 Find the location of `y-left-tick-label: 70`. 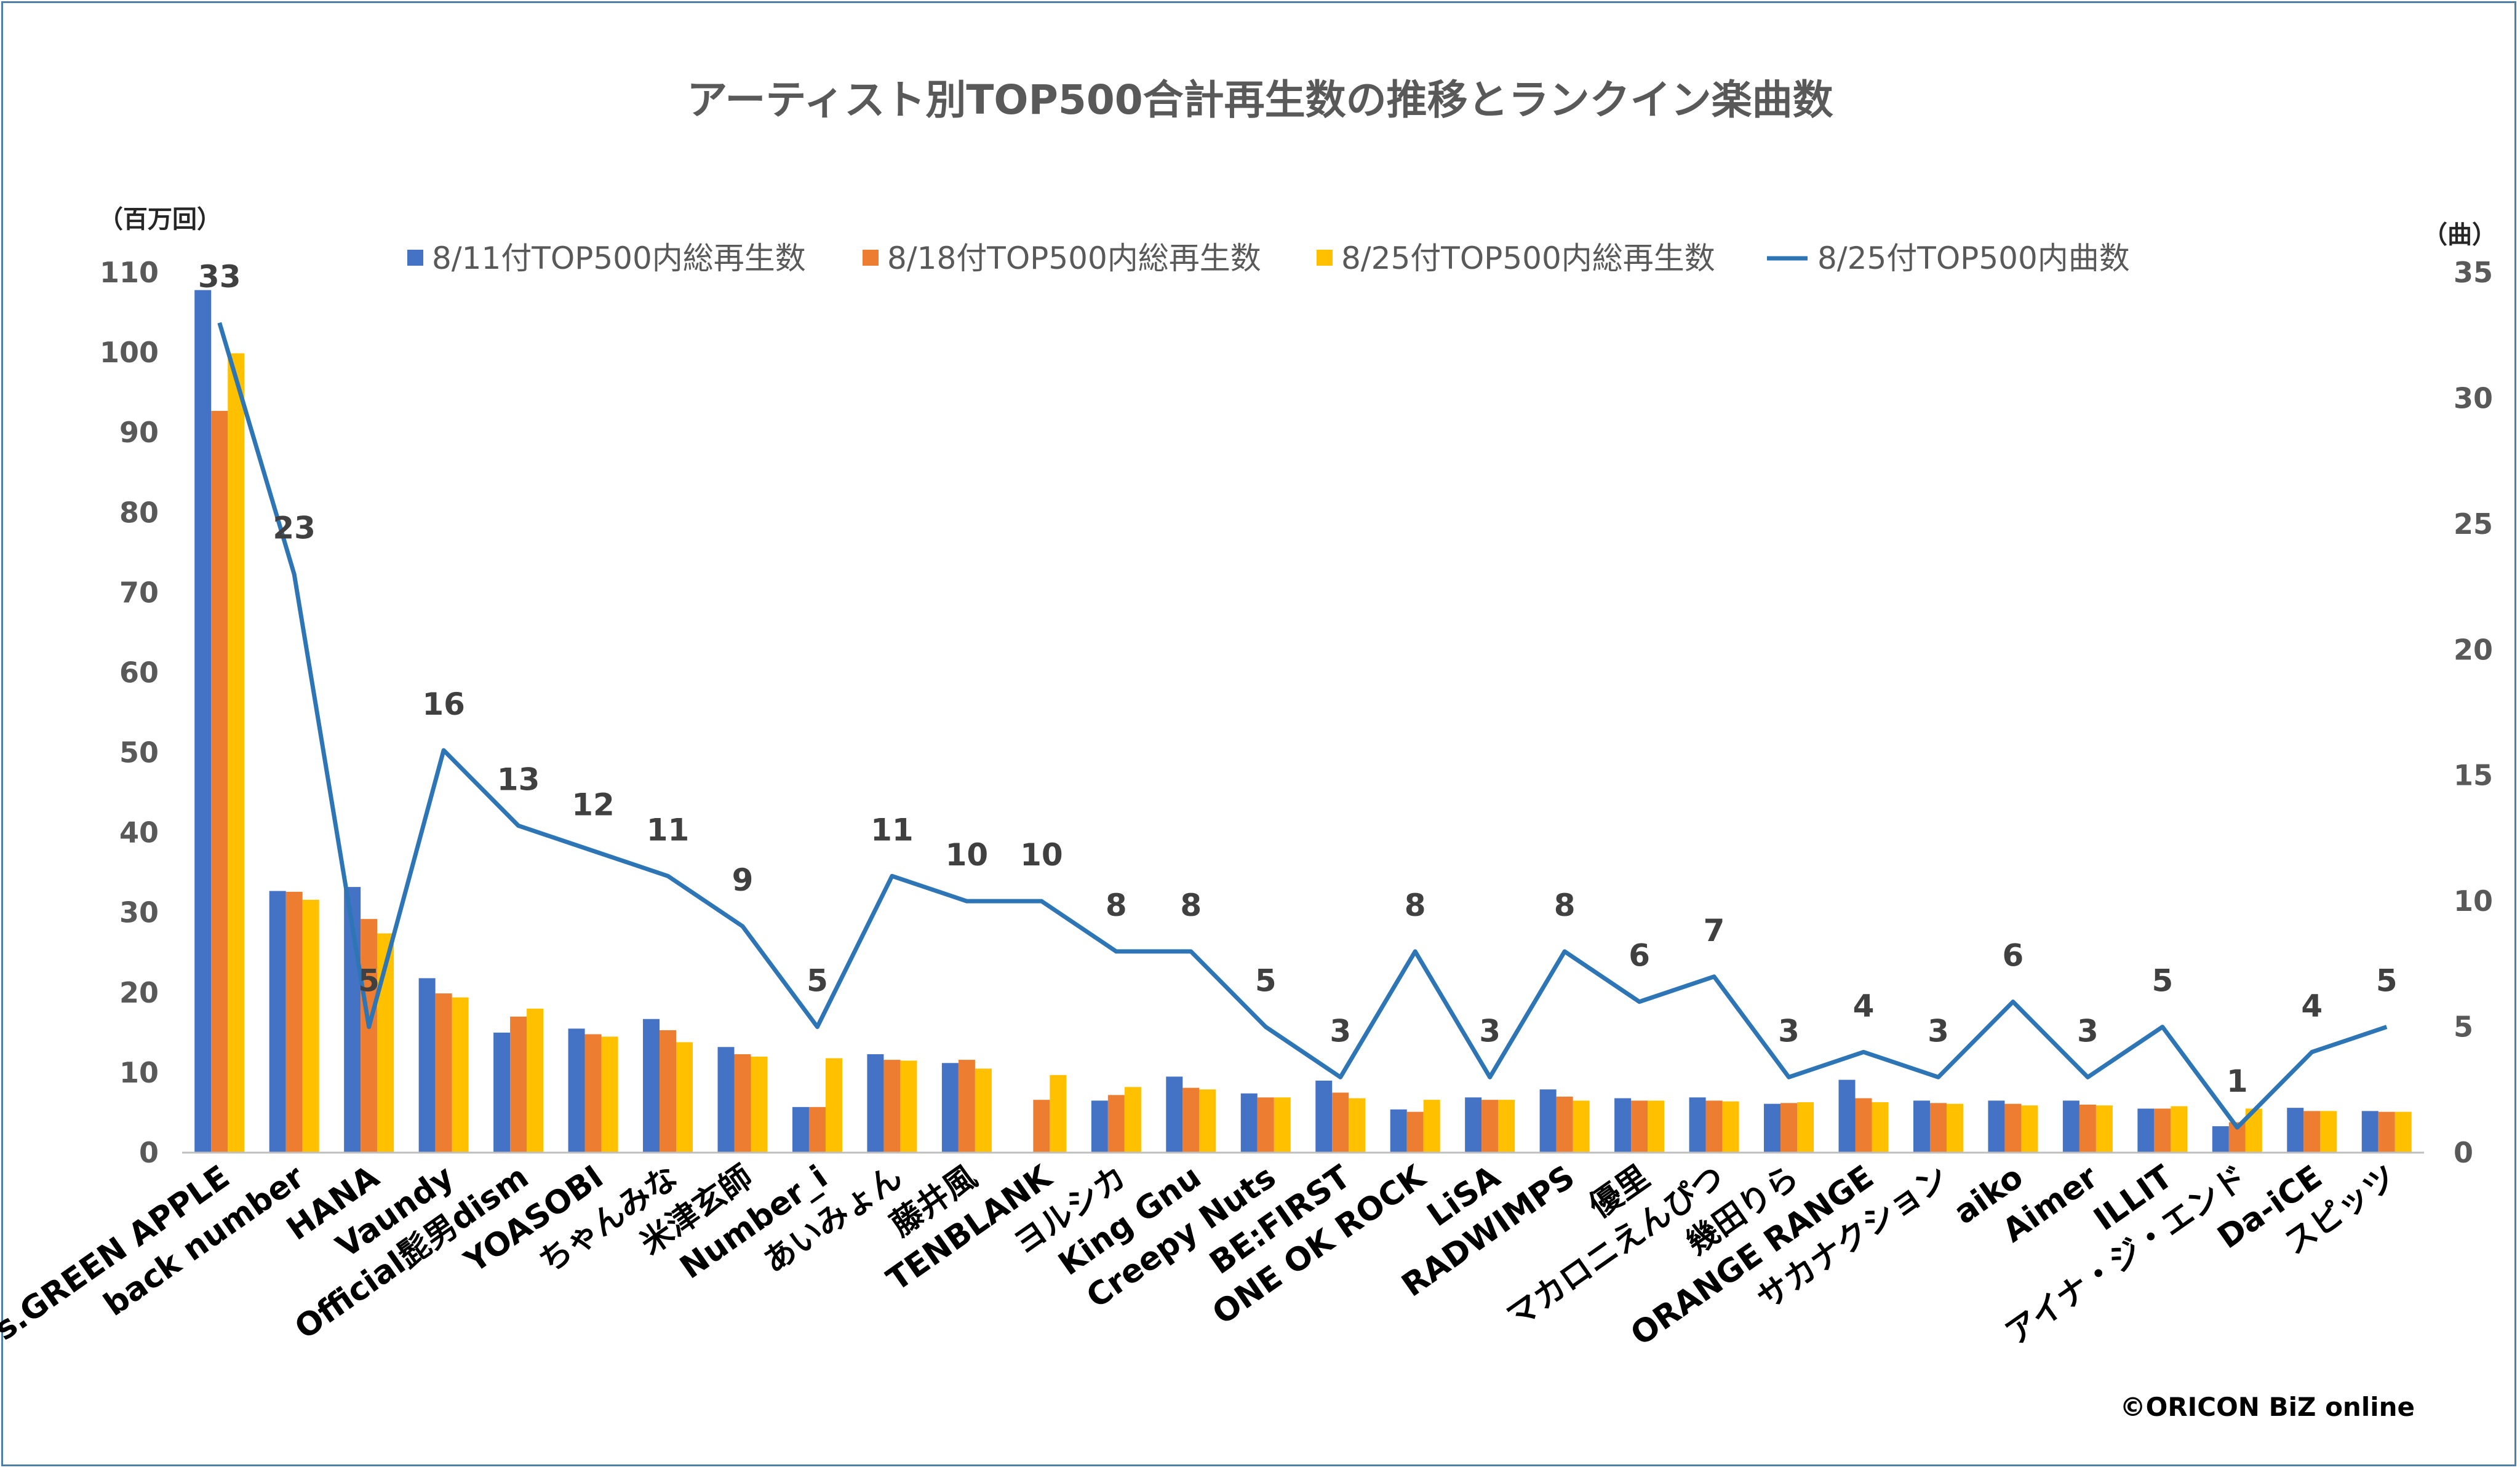

y-left-tick-label: 70 is located at coordinates (139, 592).